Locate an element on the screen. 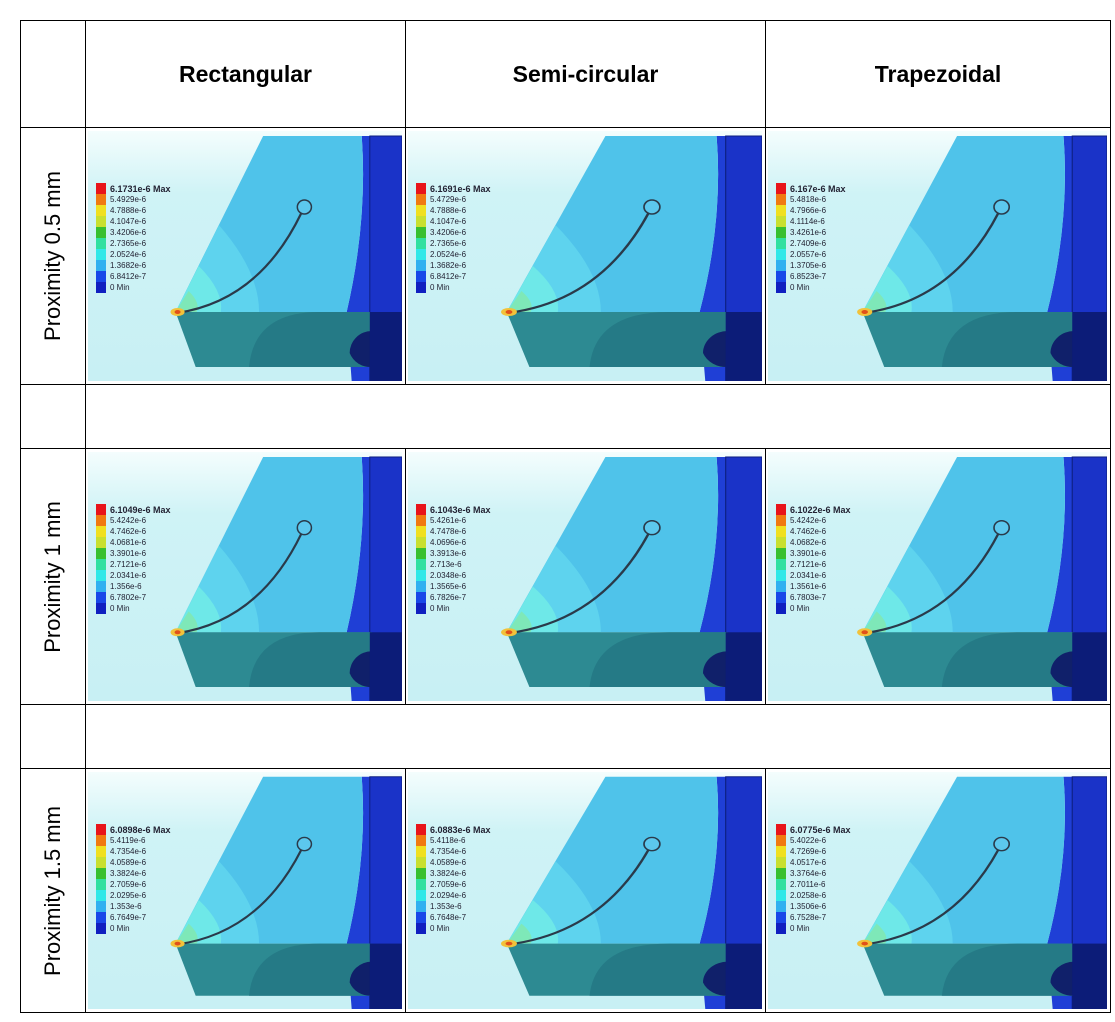  header-text: Semi-circular is located at coordinates (585, 73).